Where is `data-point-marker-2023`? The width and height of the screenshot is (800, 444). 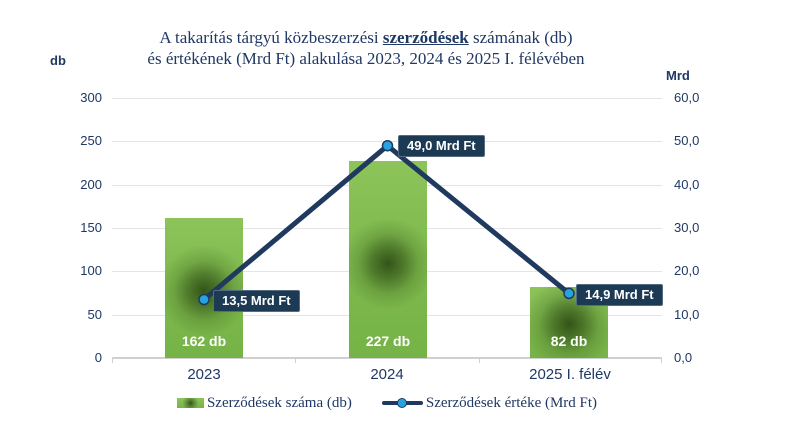
data-point-marker-2023 is located at coordinates (204, 299).